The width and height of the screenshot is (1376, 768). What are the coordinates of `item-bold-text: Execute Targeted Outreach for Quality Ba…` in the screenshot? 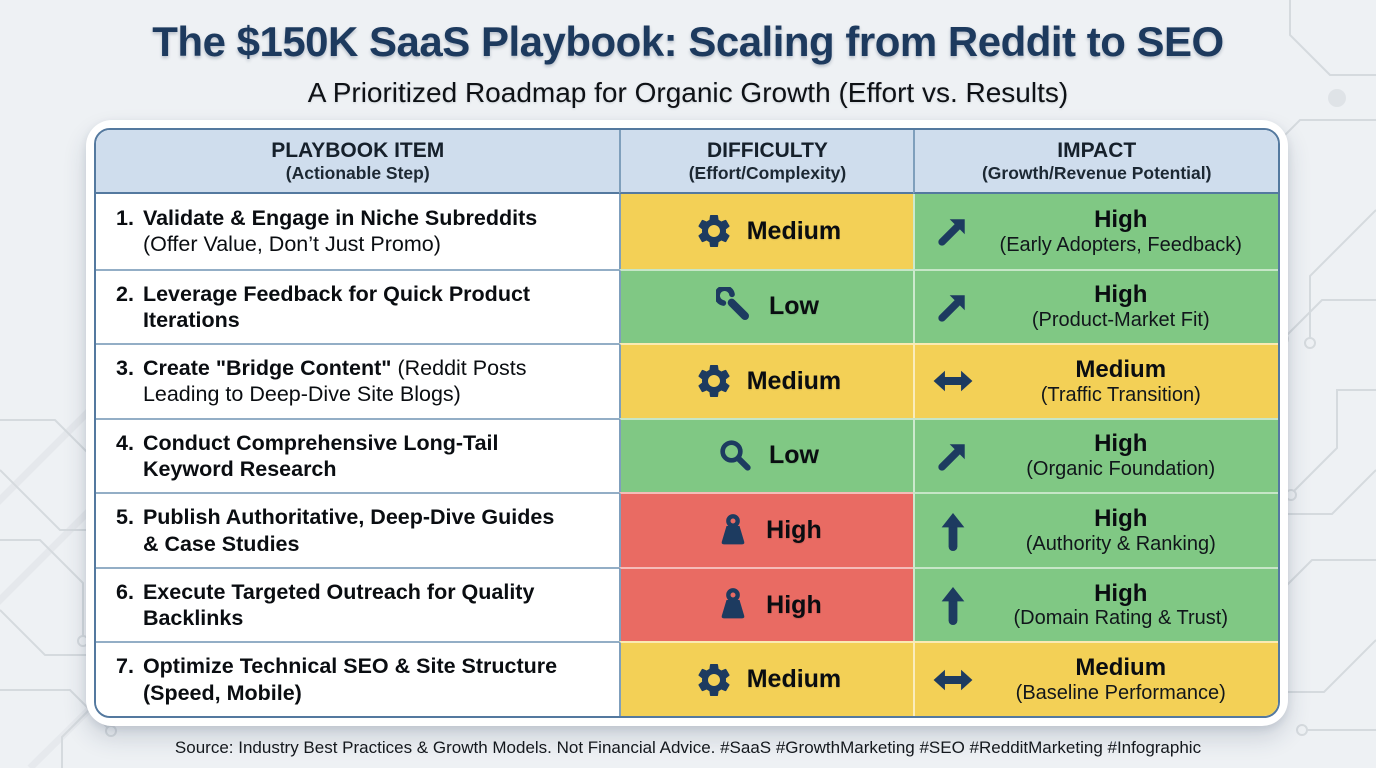 It's located at (338, 605).